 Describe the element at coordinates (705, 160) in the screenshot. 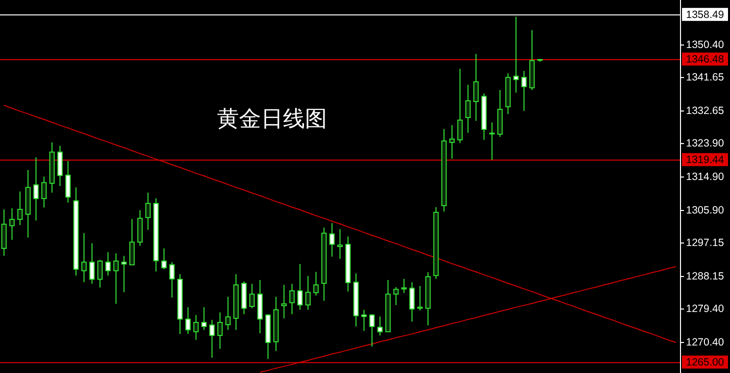

I see `ref-line-label: 1319.44` at that location.